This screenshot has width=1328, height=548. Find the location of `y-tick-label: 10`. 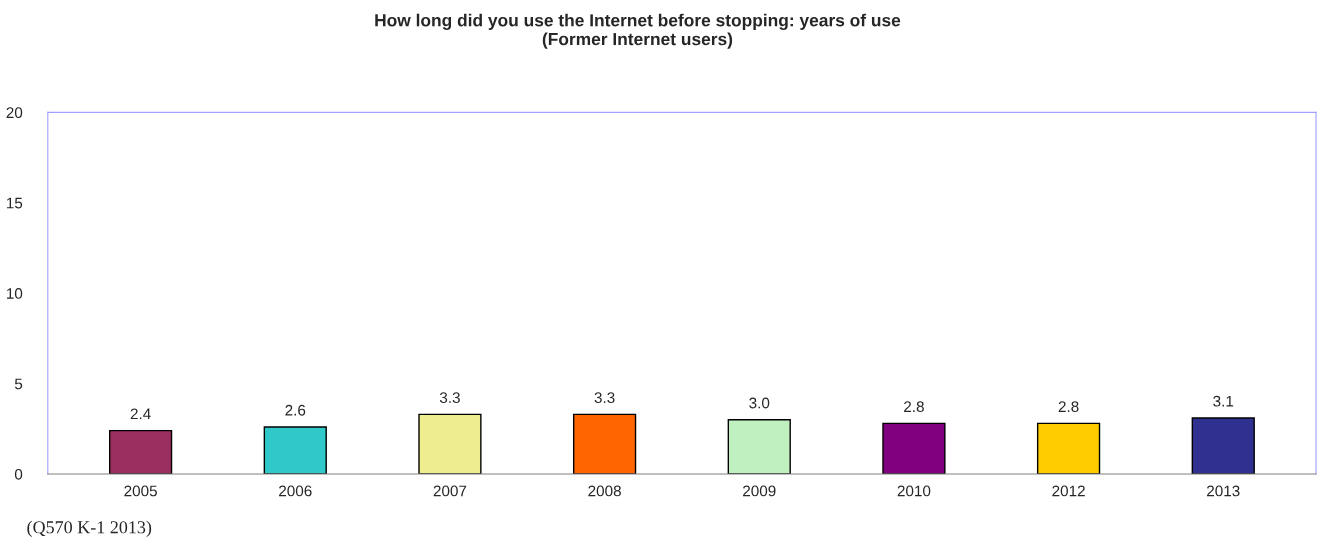

y-tick-label: 10 is located at coordinates (14, 293).